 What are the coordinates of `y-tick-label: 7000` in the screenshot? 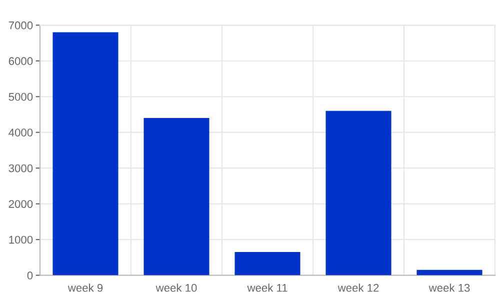 It's located at (20, 25).